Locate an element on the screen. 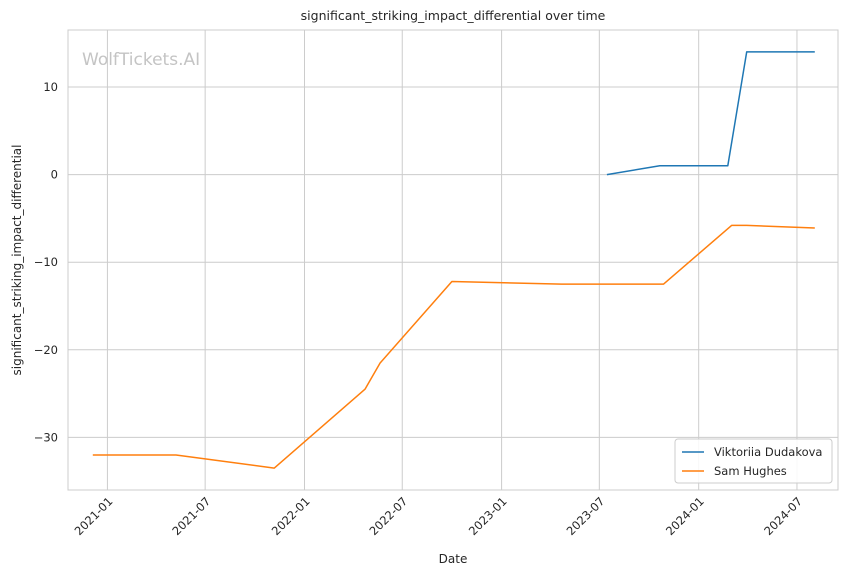 The height and width of the screenshot is (575, 850). series-line-viktoriia-dudakova is located at coordinates (710, 113).